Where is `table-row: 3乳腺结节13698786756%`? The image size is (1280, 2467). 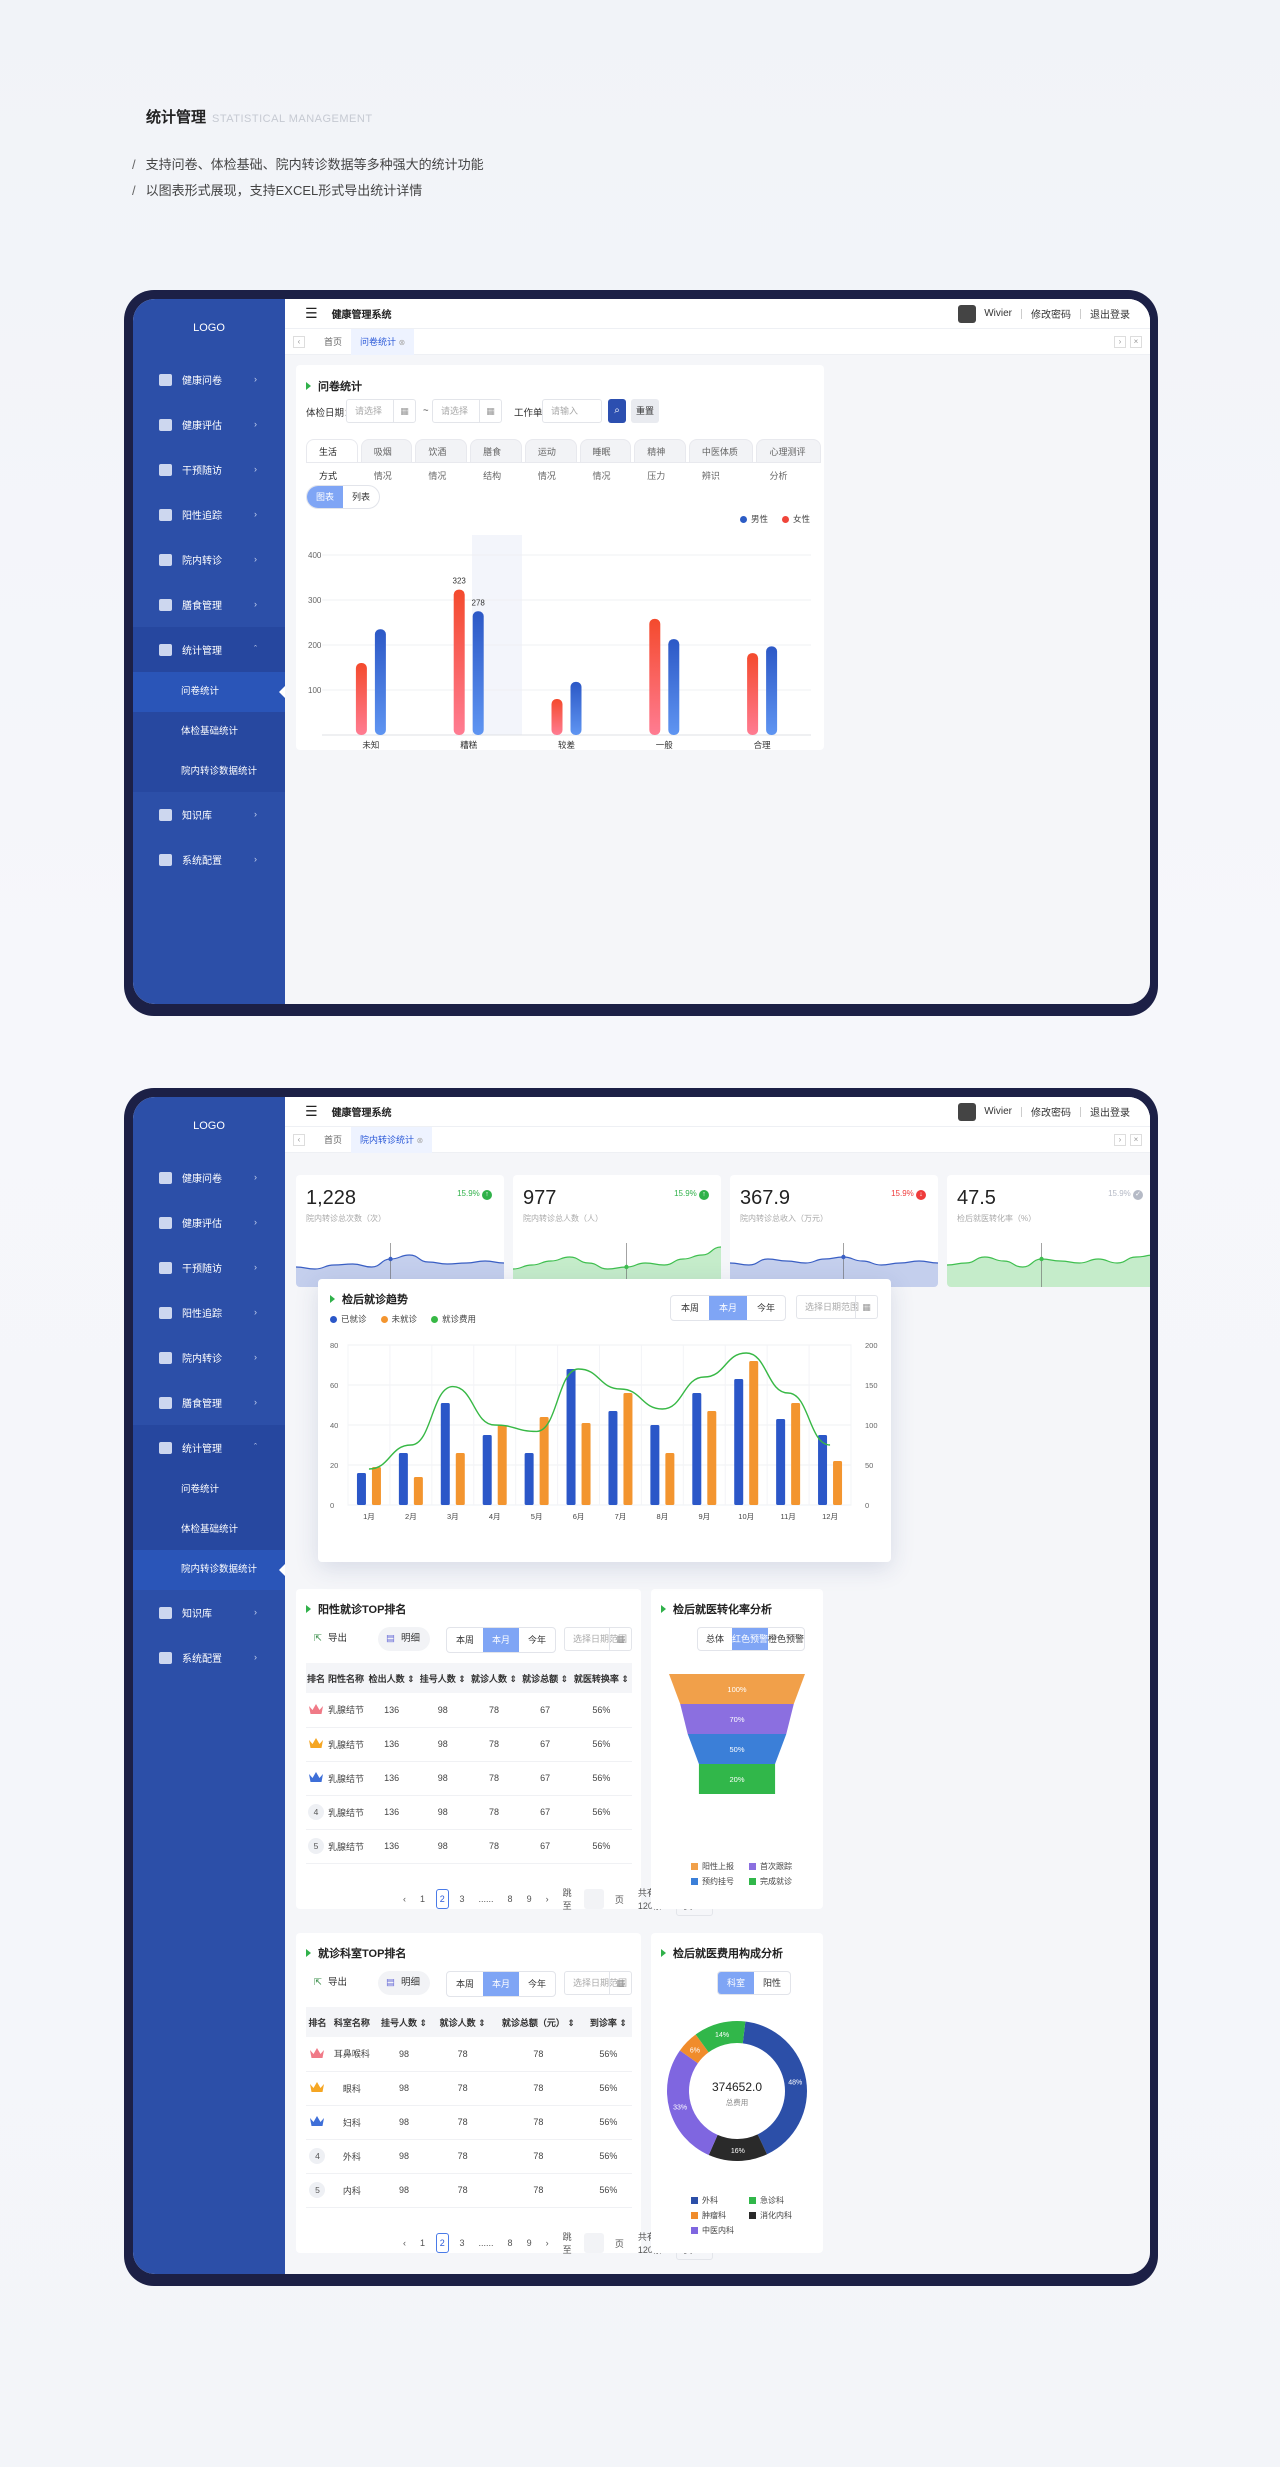 table-row: 3乳腺结节13698786756% is located at coordinates (469, 1778).